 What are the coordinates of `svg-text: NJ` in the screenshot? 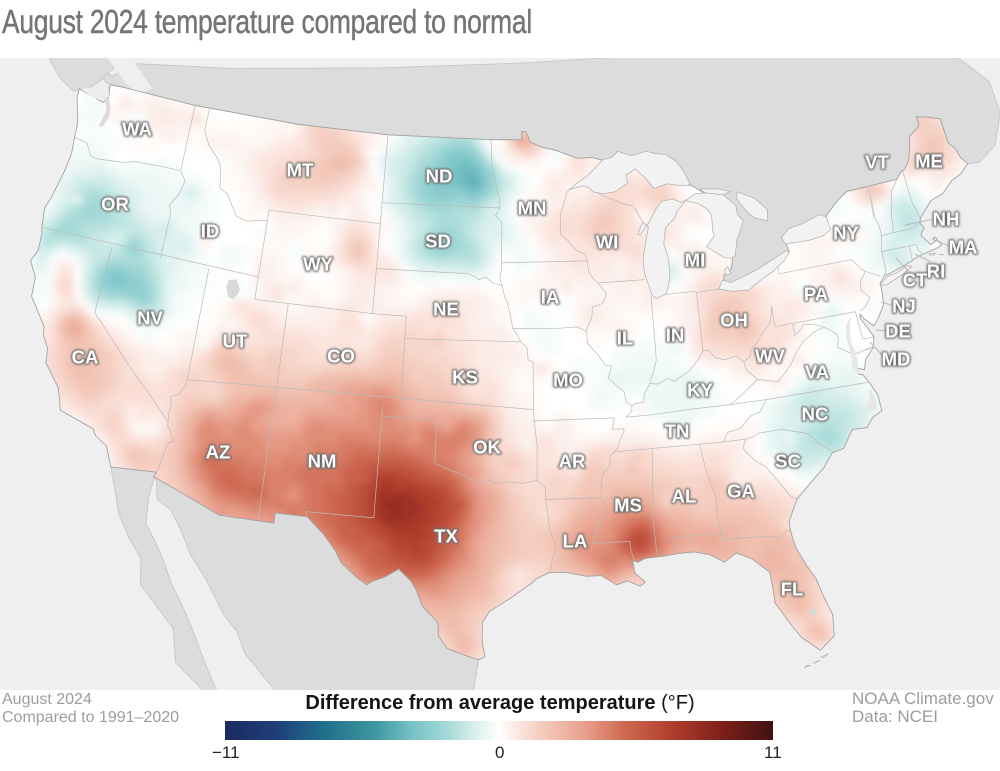 It's located at (904, 306).